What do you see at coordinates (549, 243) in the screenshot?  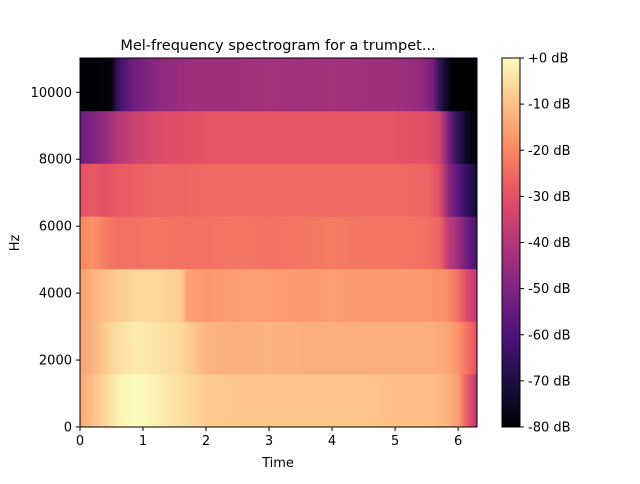 I see `colorbar-tick-label: -40 dB` at bounding box center [549, 243].